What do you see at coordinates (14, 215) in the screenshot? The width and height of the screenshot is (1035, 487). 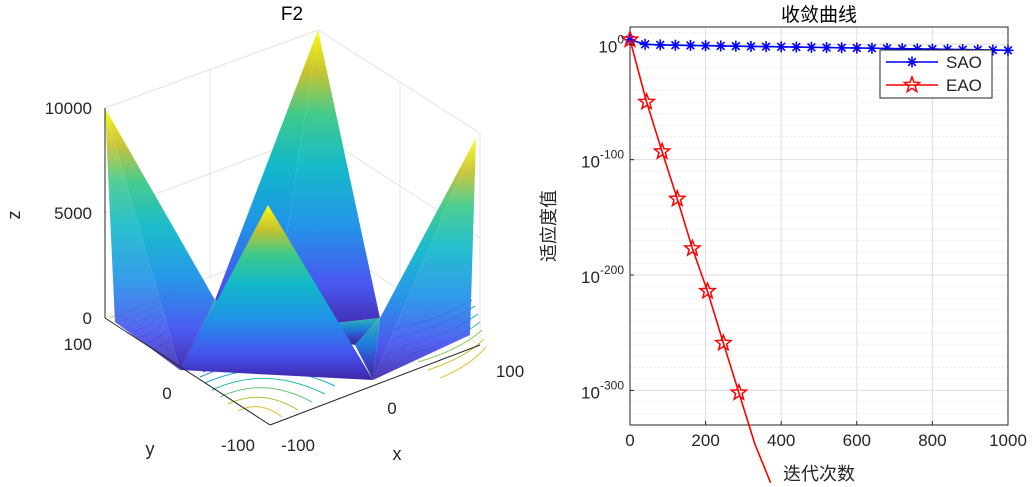 I see `z-axis-label: z` at bounding box center [14, 215].